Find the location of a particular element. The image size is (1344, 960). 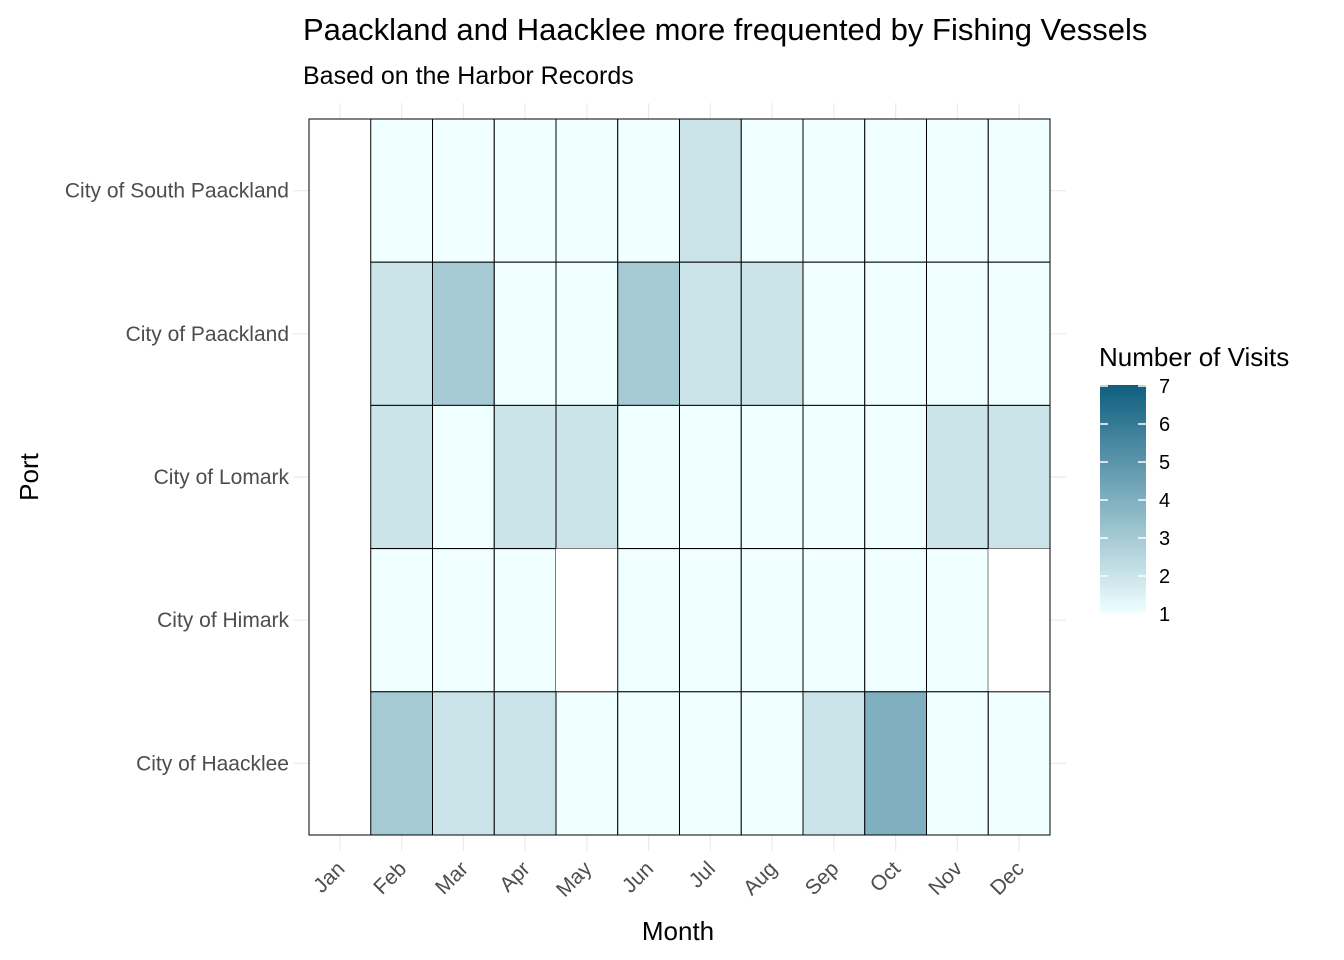

x-tick-label: Jan is located at coordinates (329, 877).